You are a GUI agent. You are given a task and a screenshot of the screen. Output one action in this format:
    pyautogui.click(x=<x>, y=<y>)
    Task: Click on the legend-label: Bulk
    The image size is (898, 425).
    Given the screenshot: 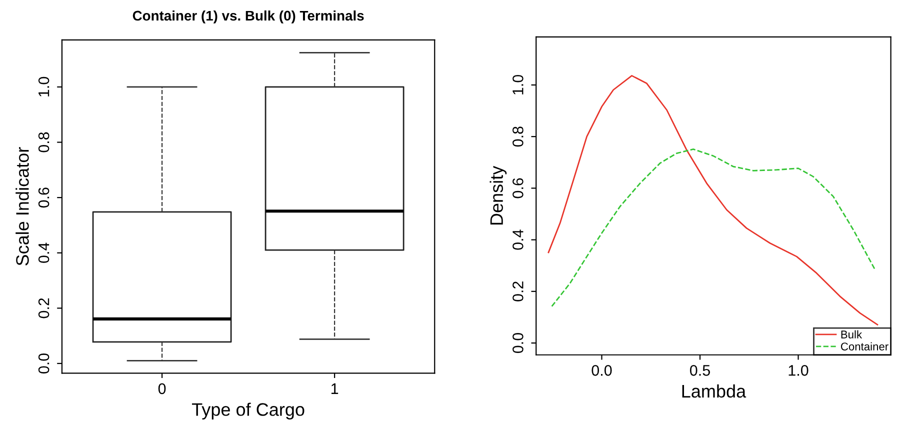 What is the action you would take?
    pyautogui.click(x=851, y=334)
    